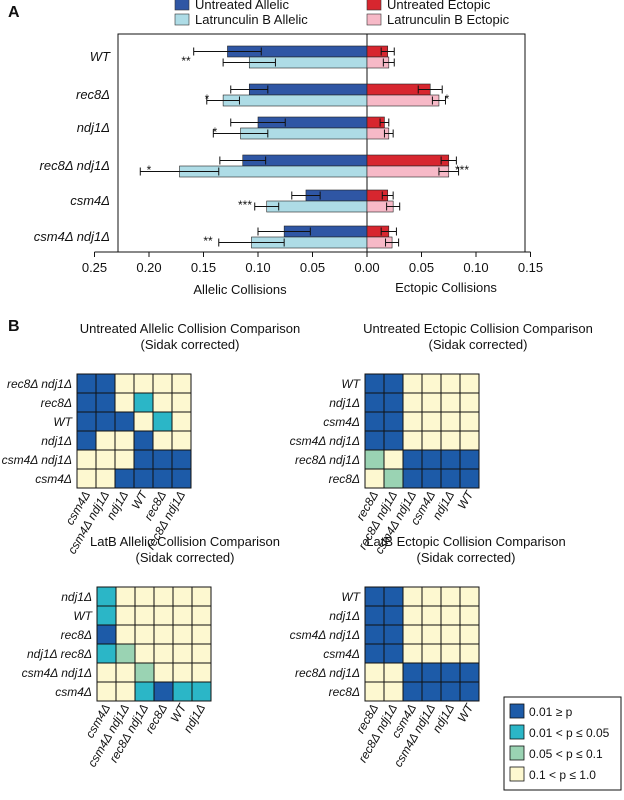 Image resolution: width=624 pixels, height=800 pixels. I want to click on heatmap-col-label-wt: WT, so click(466, 499).